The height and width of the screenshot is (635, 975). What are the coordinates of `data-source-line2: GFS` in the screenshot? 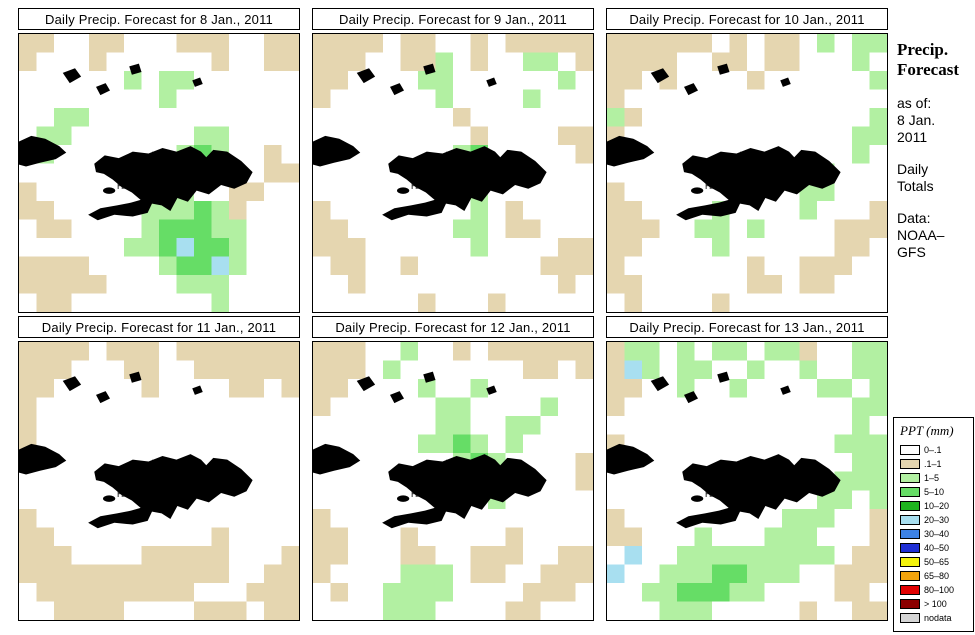 It's located at (911, 252).